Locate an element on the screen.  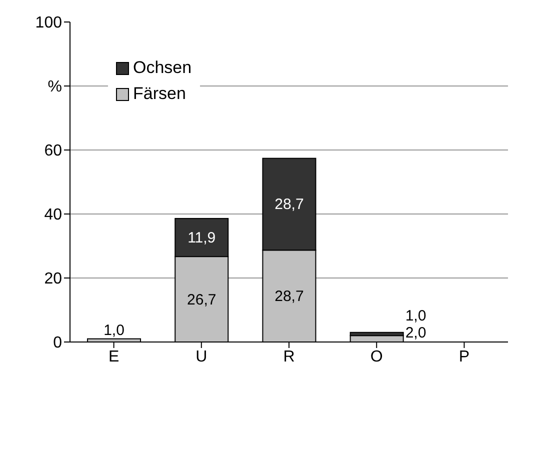
x-tick-label: P is located at coordinates (464, 357).